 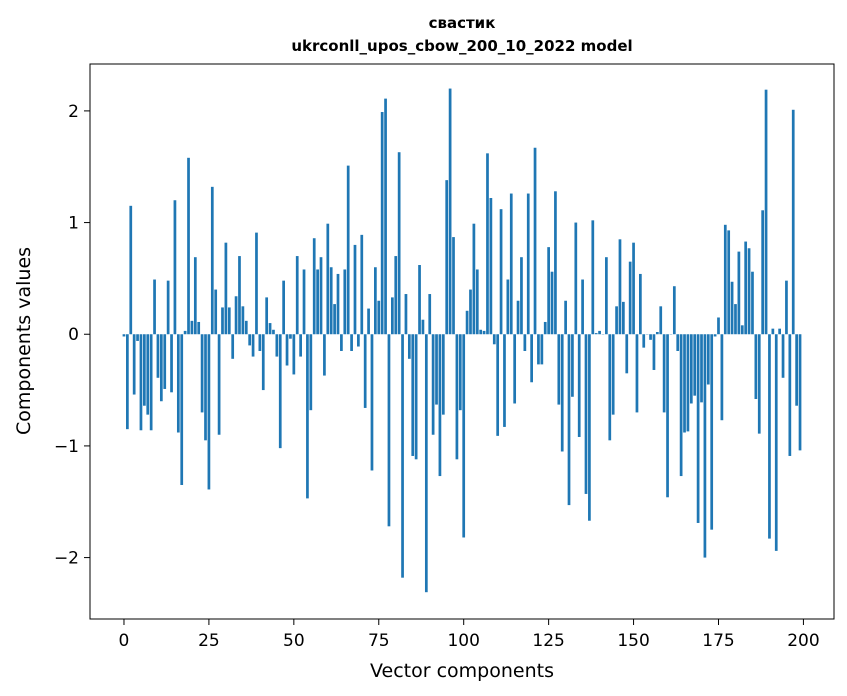 What do you see at coordinates (294, 641) in the screenshot?
I see `x-tick-label: 50` at bounding box center [294, 641].